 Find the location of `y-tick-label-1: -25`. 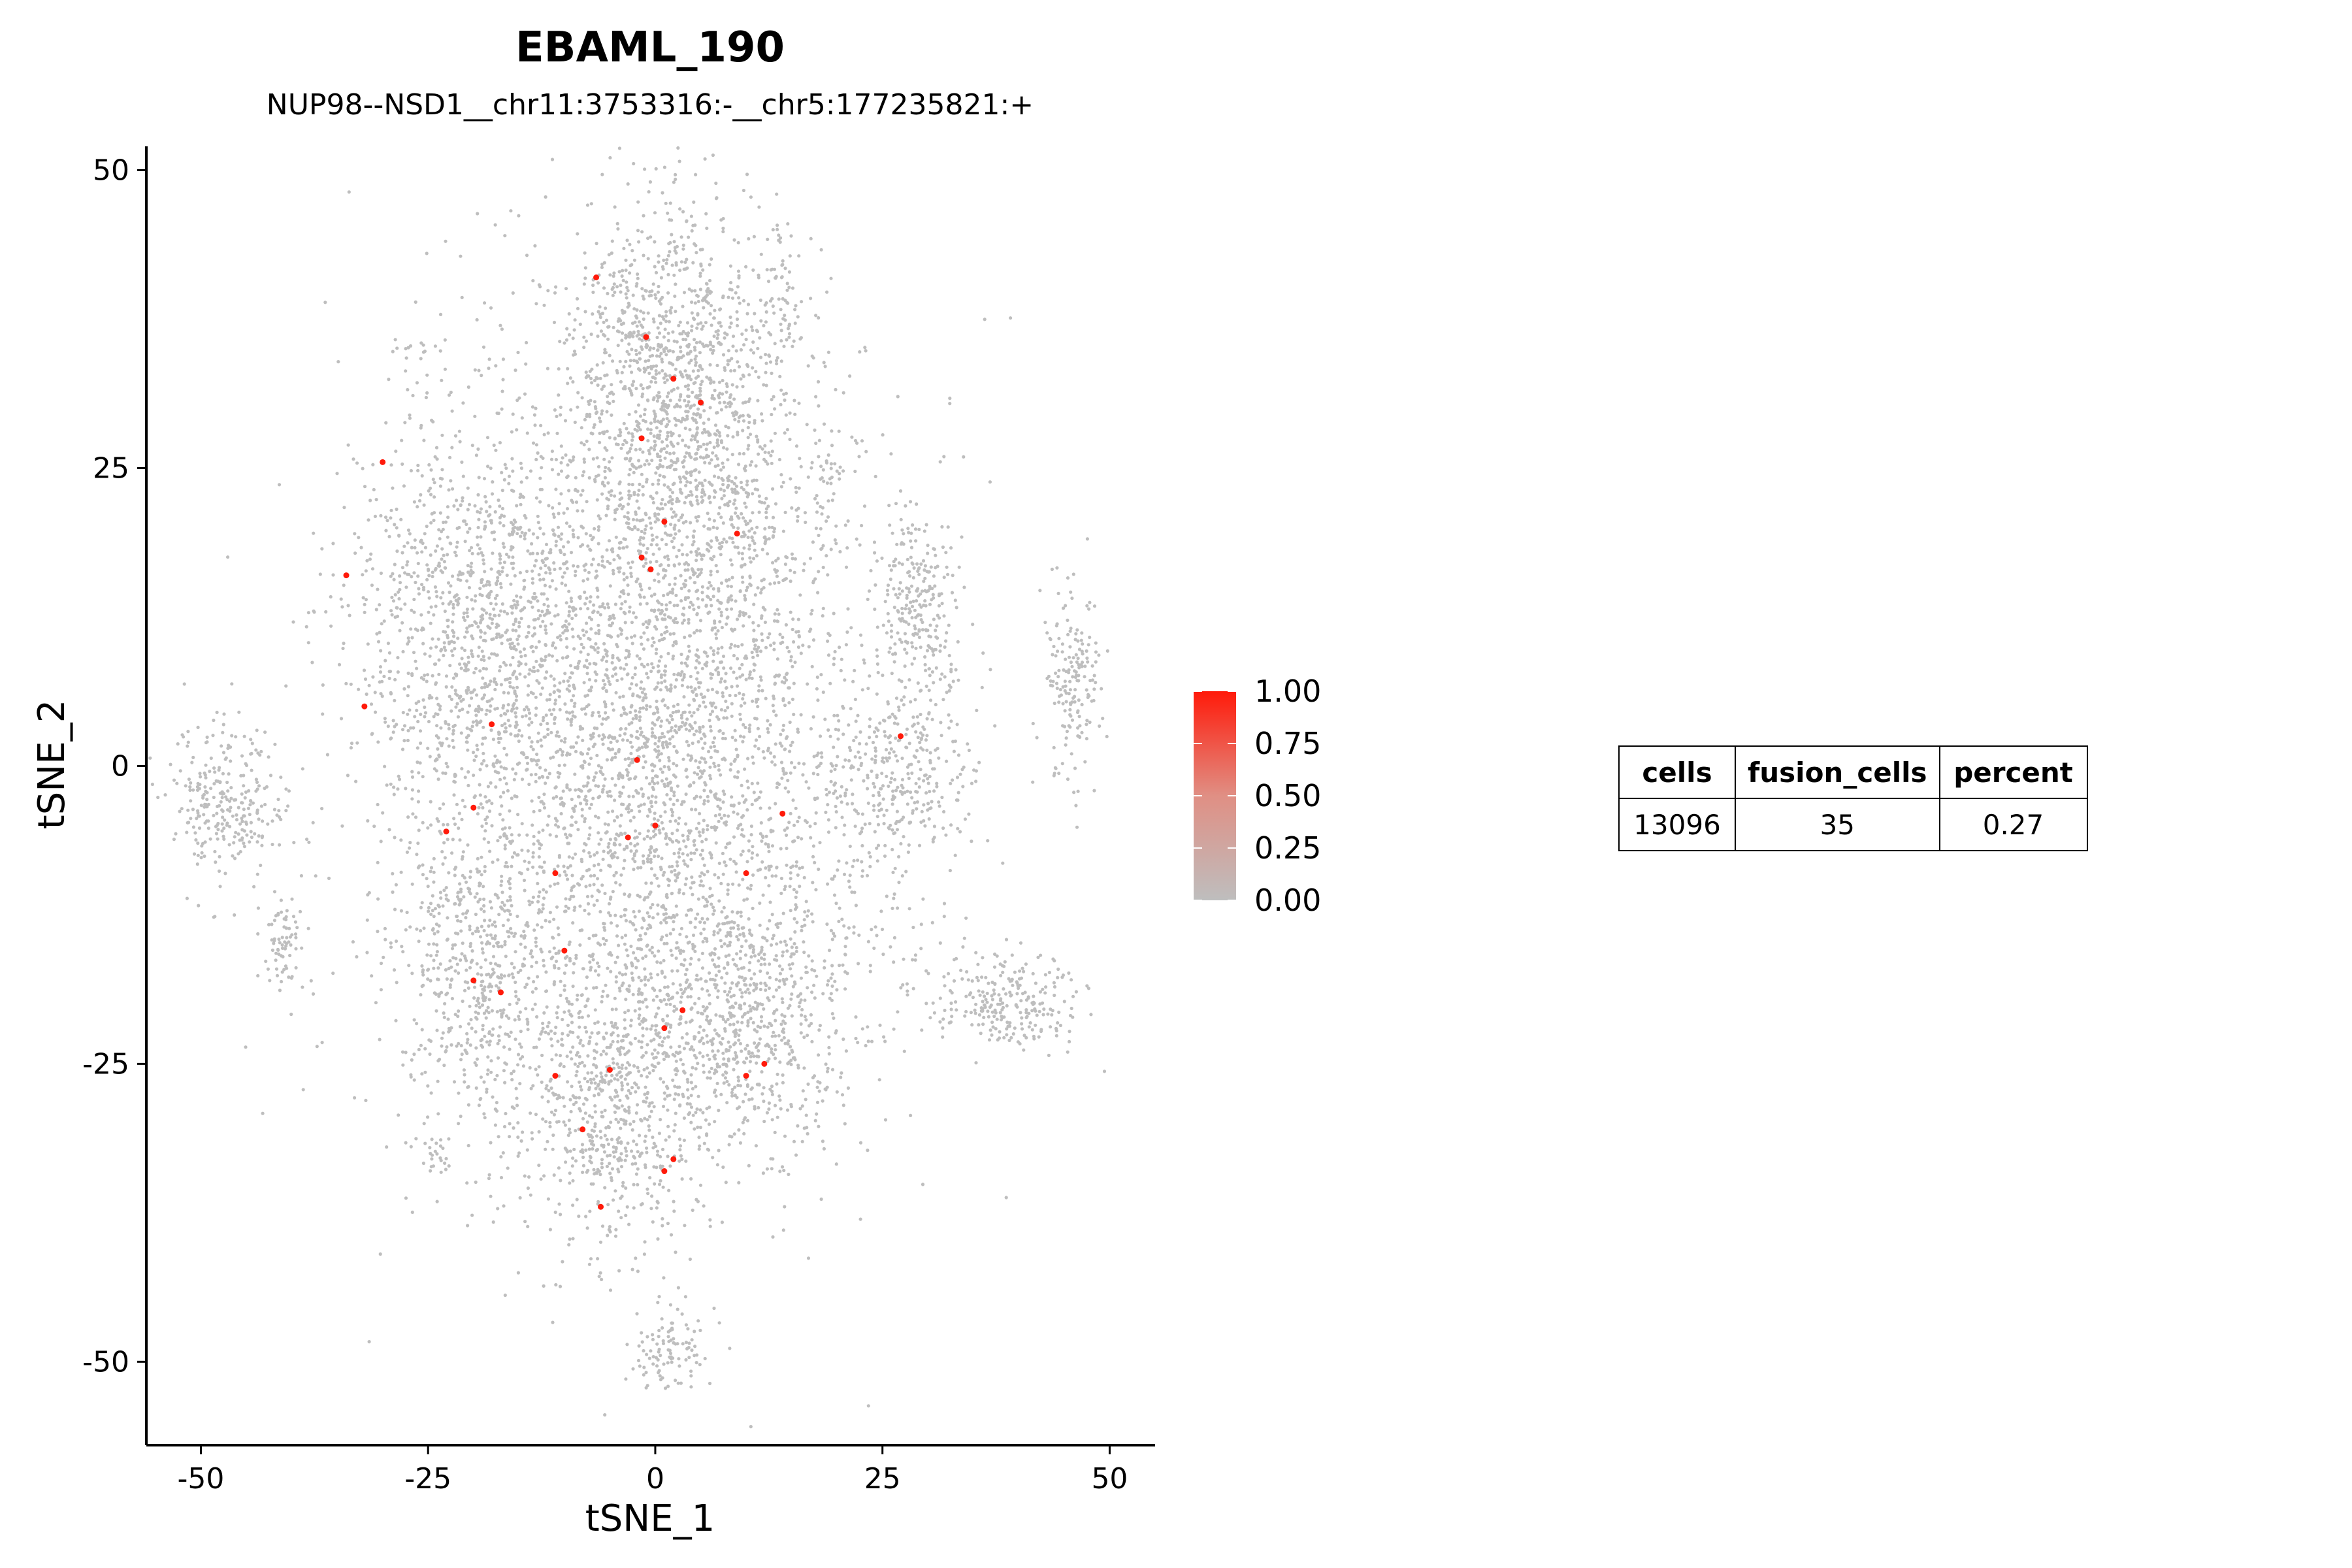

y-tick-label-1: -25 is located at coordinates (105, 1064).